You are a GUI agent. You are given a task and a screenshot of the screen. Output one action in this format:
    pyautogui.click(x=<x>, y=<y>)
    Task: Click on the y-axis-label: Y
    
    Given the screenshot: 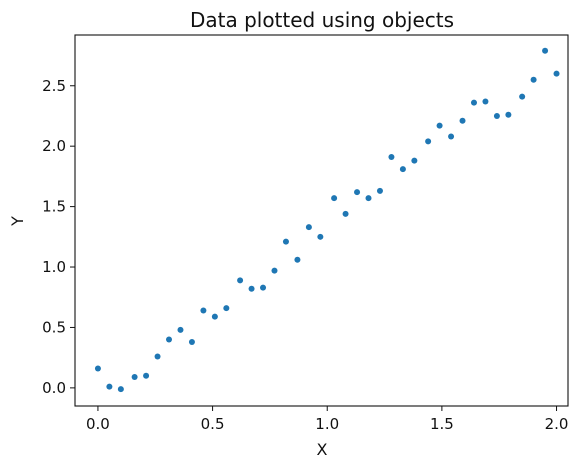 What is the action you would take?
    pyautogui.click(x=17, y=221)
    